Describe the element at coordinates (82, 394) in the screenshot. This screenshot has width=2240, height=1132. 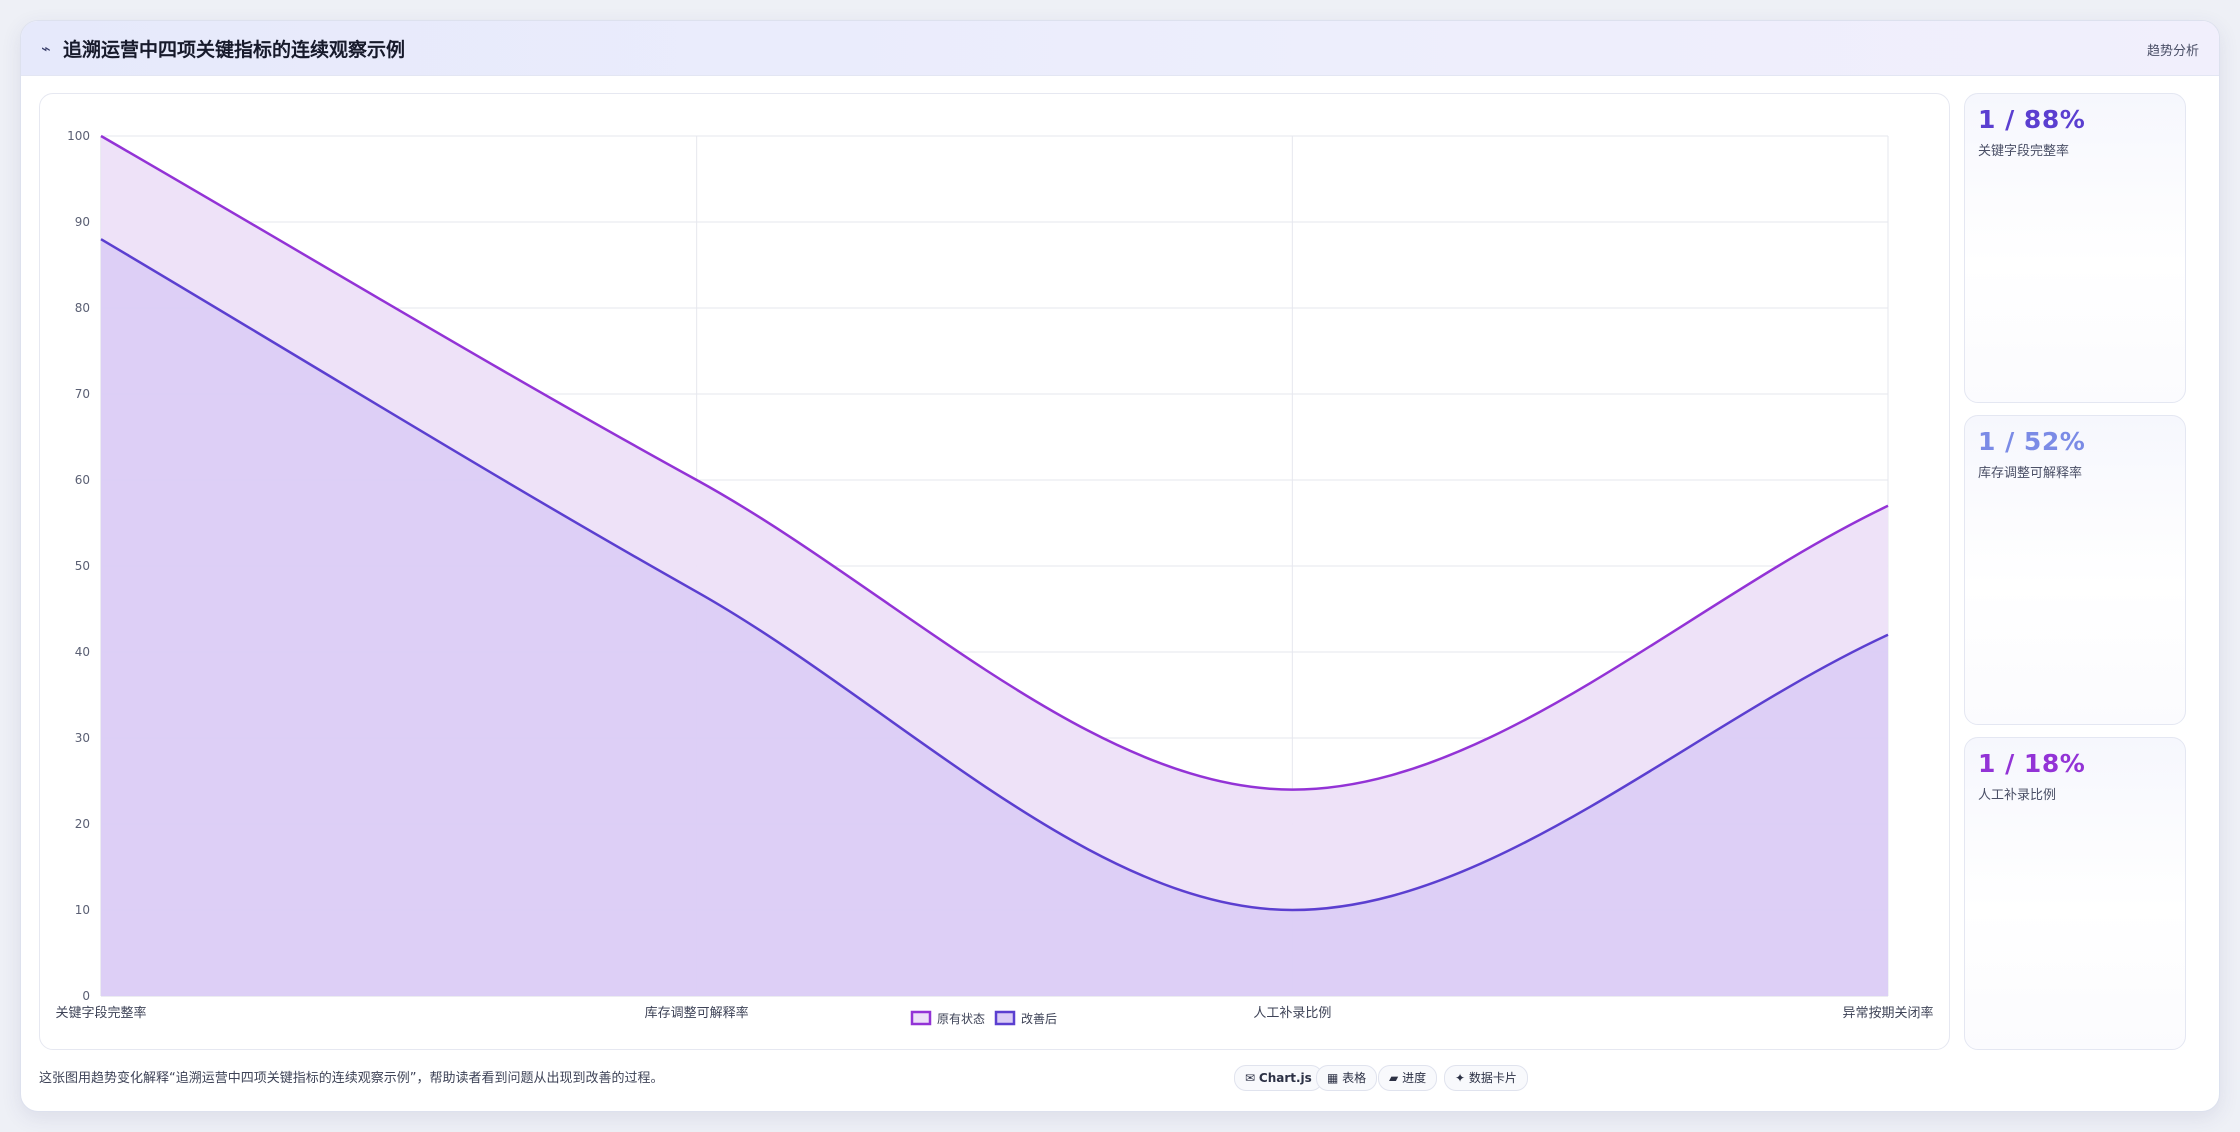
I see `y-tick-label: 70` at that location.